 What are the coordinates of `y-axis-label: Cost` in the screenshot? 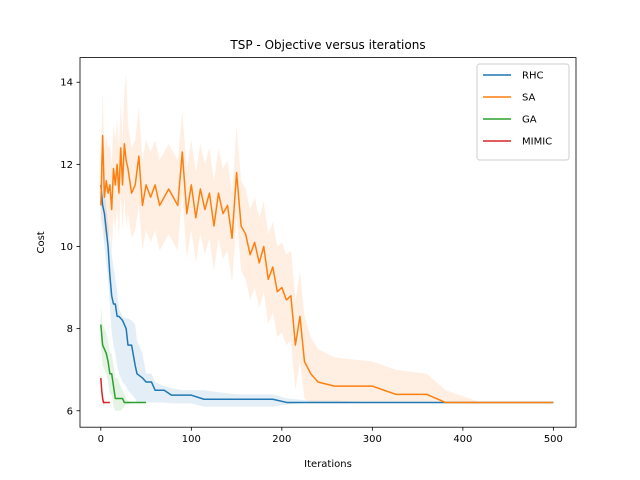 It's located at (41, 242).